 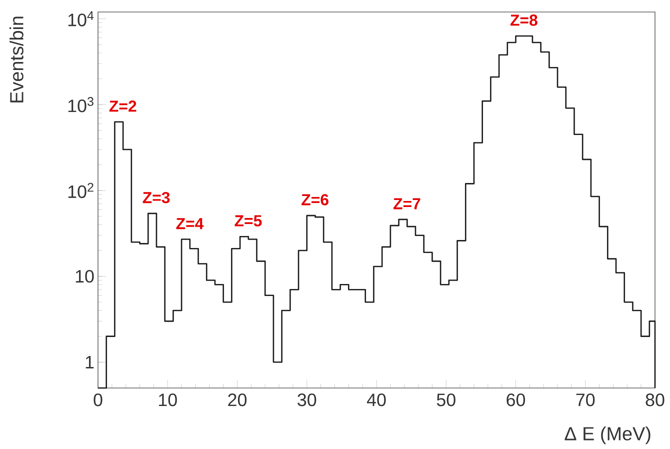 What do you see at coordinates (655, 400) in the screenshot?
I see `x-tick-label: 80` at bounding box center [655, 400].